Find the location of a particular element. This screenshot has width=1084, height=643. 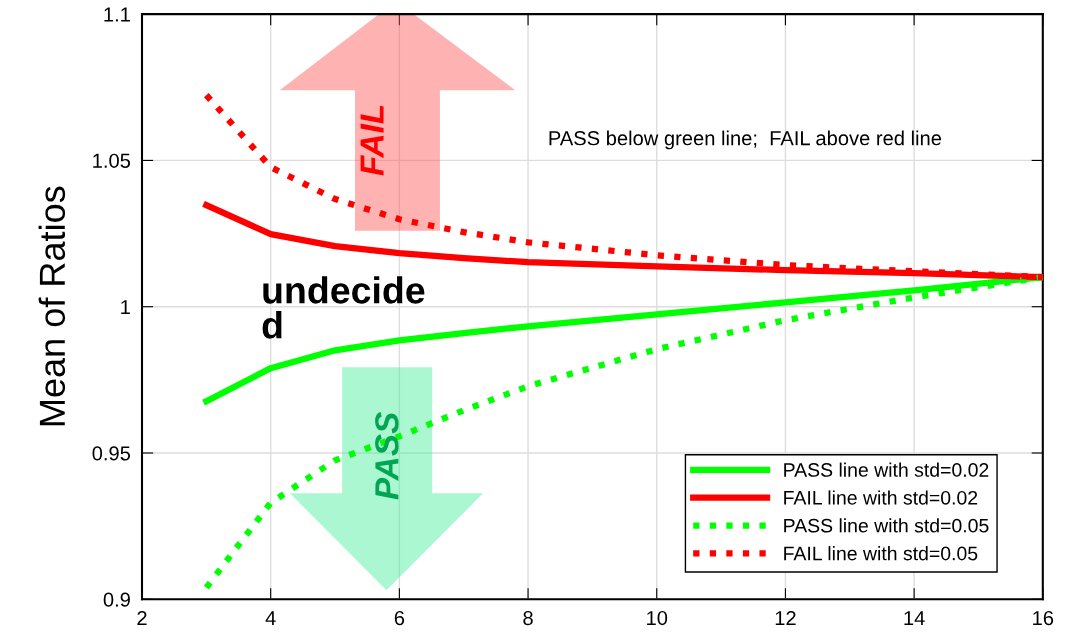

annotation: PASS is located at coordinates (387, 456).